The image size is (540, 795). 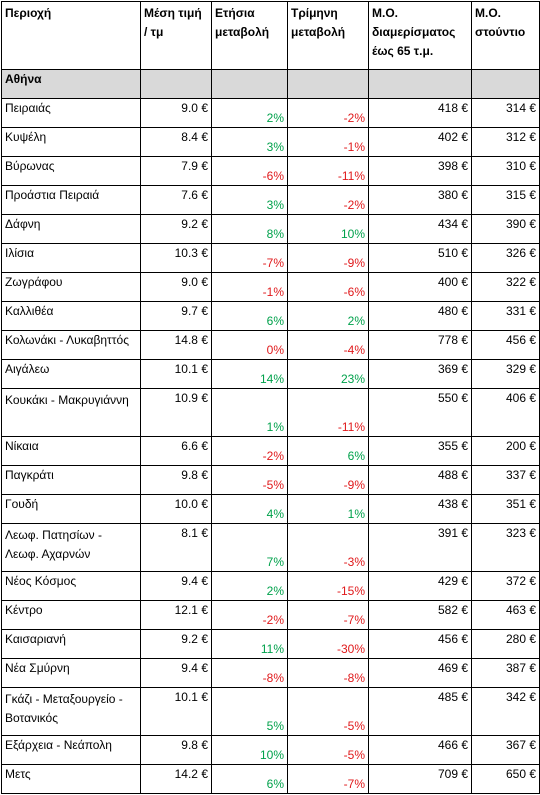 I want to click on apartment-price-cell: 778 €, so click(x=420, y=345).